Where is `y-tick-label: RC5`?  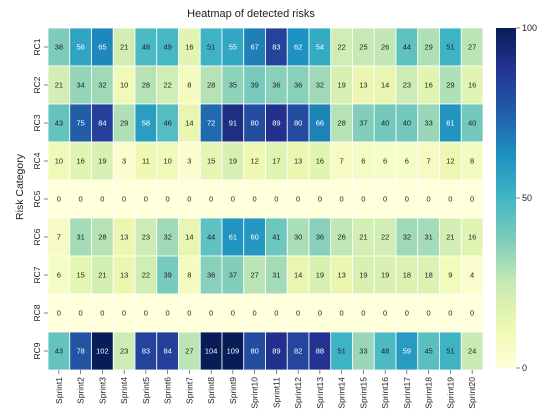
y-tick-label: RC5 is located at coordinates (37, 198).